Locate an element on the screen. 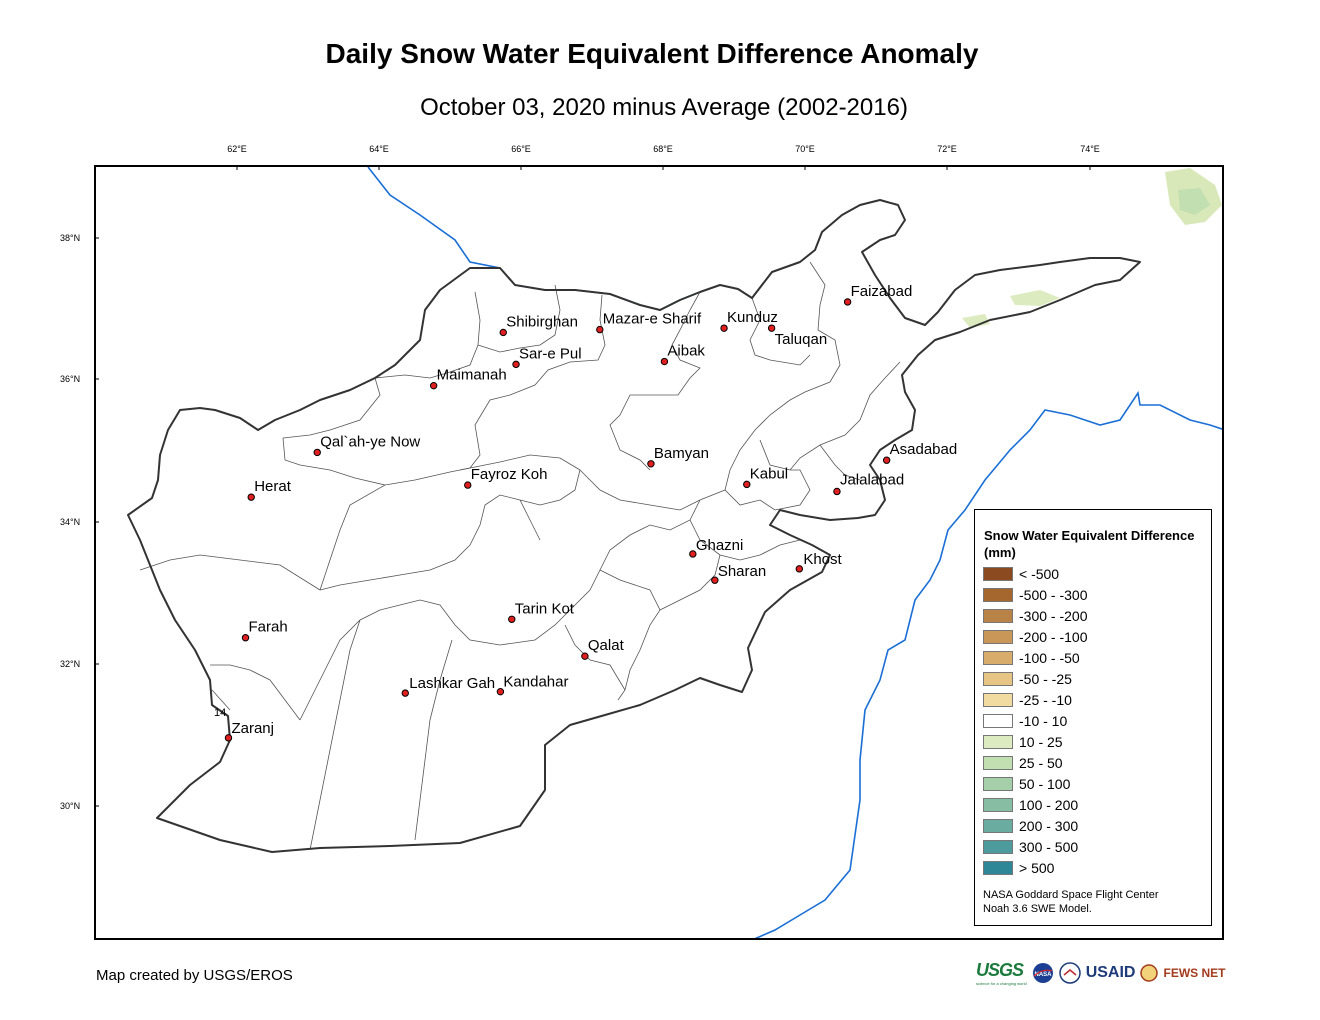 This screenshot has width=1320, height=1020. boundary-uruzgan-helmand is located at coordinates (500, 610).